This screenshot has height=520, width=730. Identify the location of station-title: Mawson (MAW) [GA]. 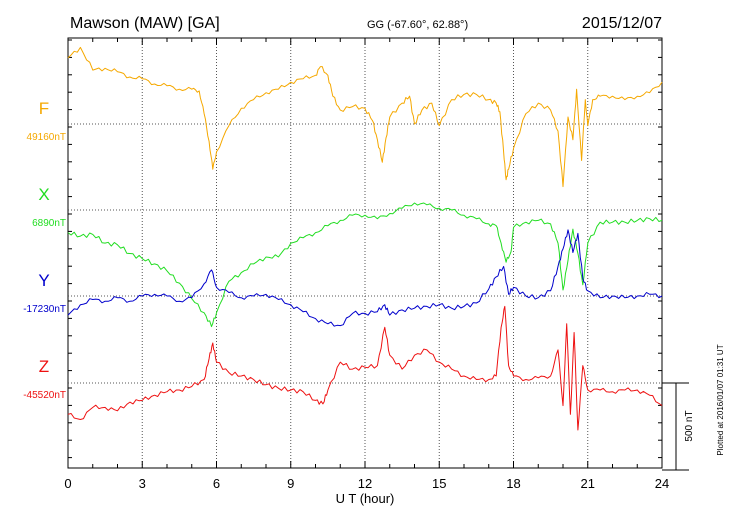
(145, 23).